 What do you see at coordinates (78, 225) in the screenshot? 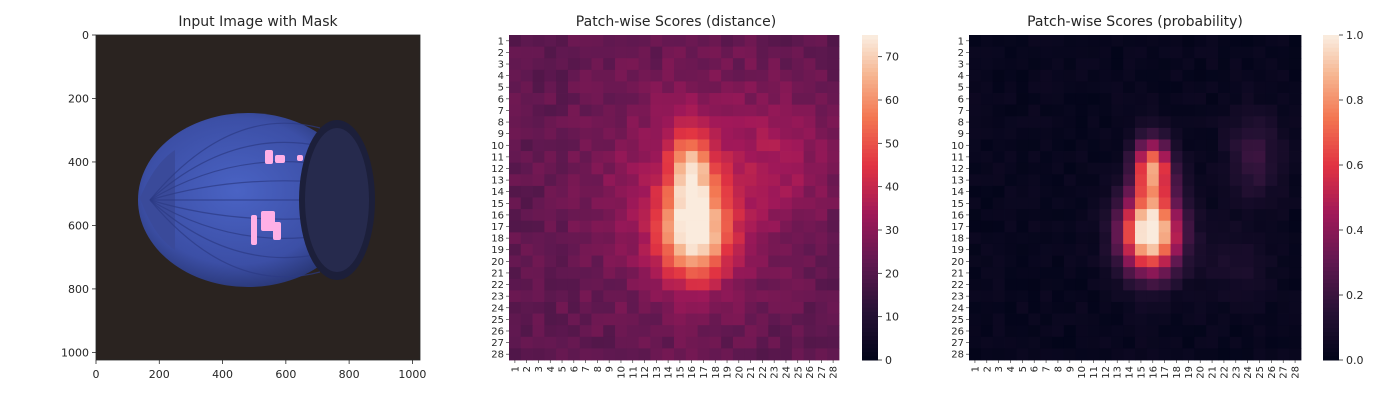
I see `y-tick-label: 600` at bounding box center [78, 225].